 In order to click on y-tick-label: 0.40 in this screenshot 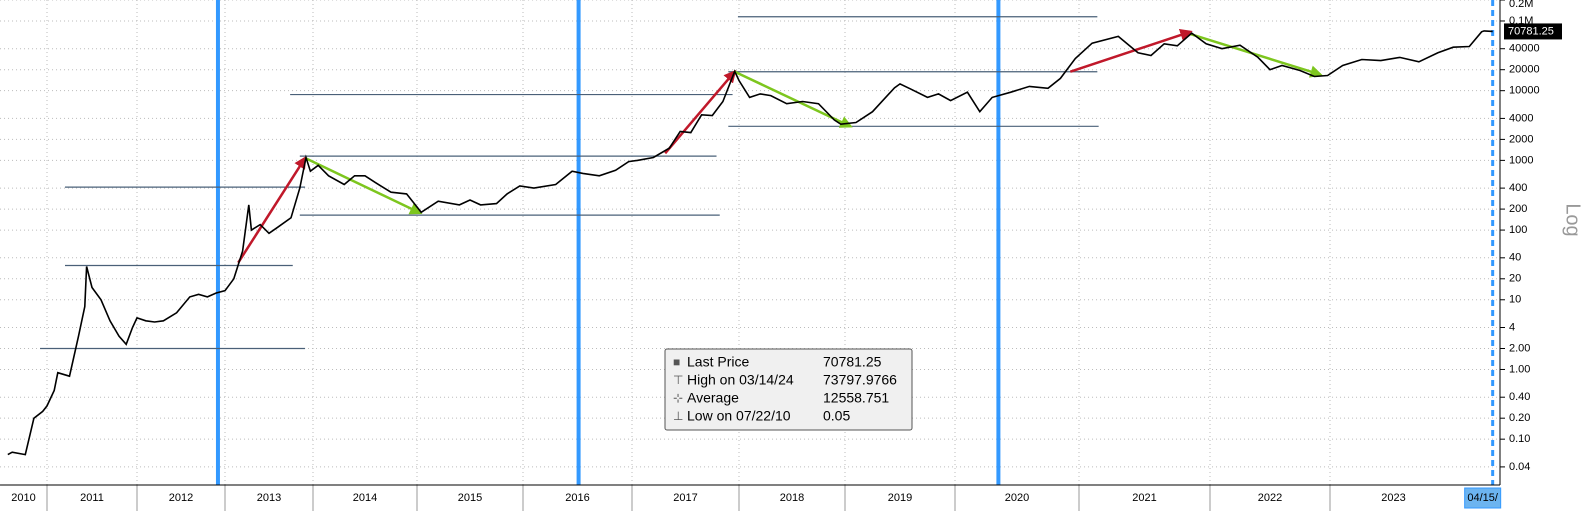, I will do `click(1519, 397)`.